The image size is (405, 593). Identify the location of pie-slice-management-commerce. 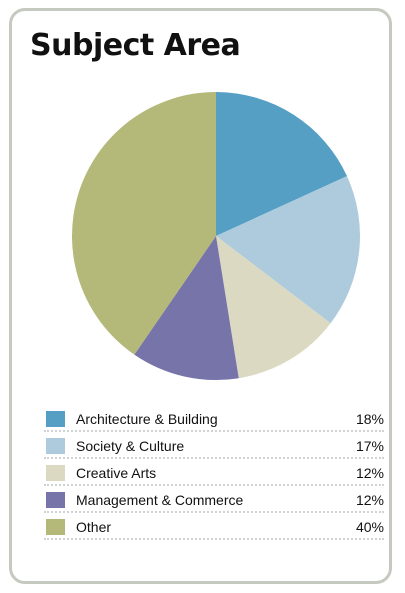
(186, 308).